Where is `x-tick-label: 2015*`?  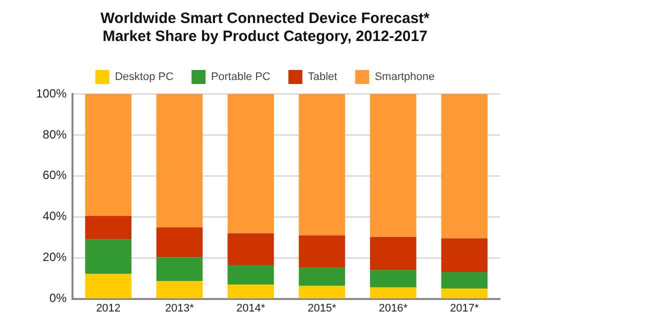 x-tick-label: 2015* is located at coordinates (323, 308).